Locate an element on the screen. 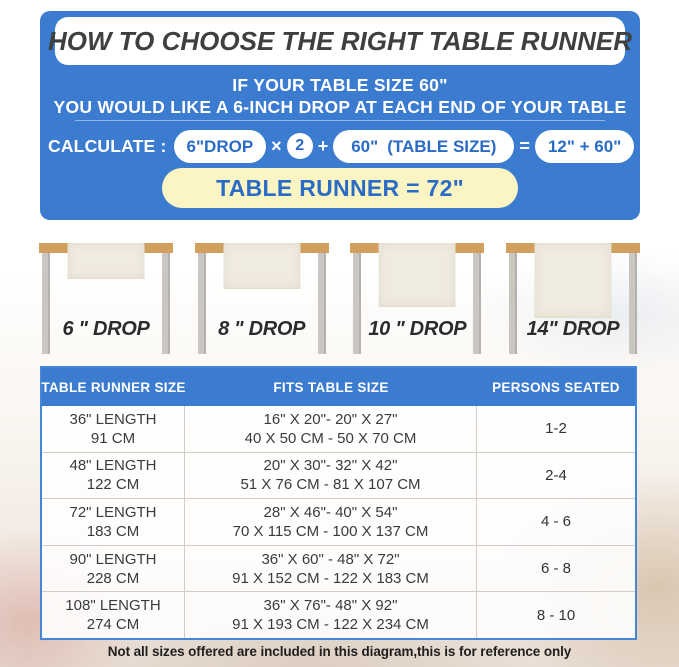 The image size is (679, 667). drop-label: 8 " DROP is located at coordinates (262, 329).